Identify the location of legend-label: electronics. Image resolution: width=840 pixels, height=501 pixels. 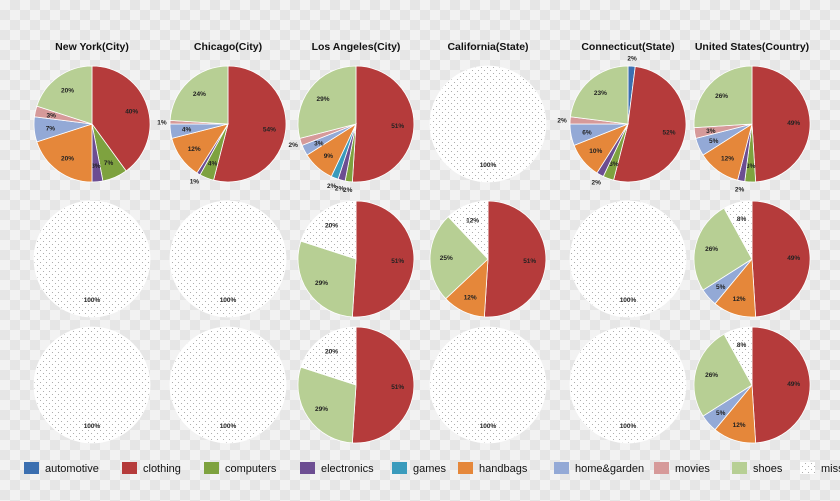
(347, 469).